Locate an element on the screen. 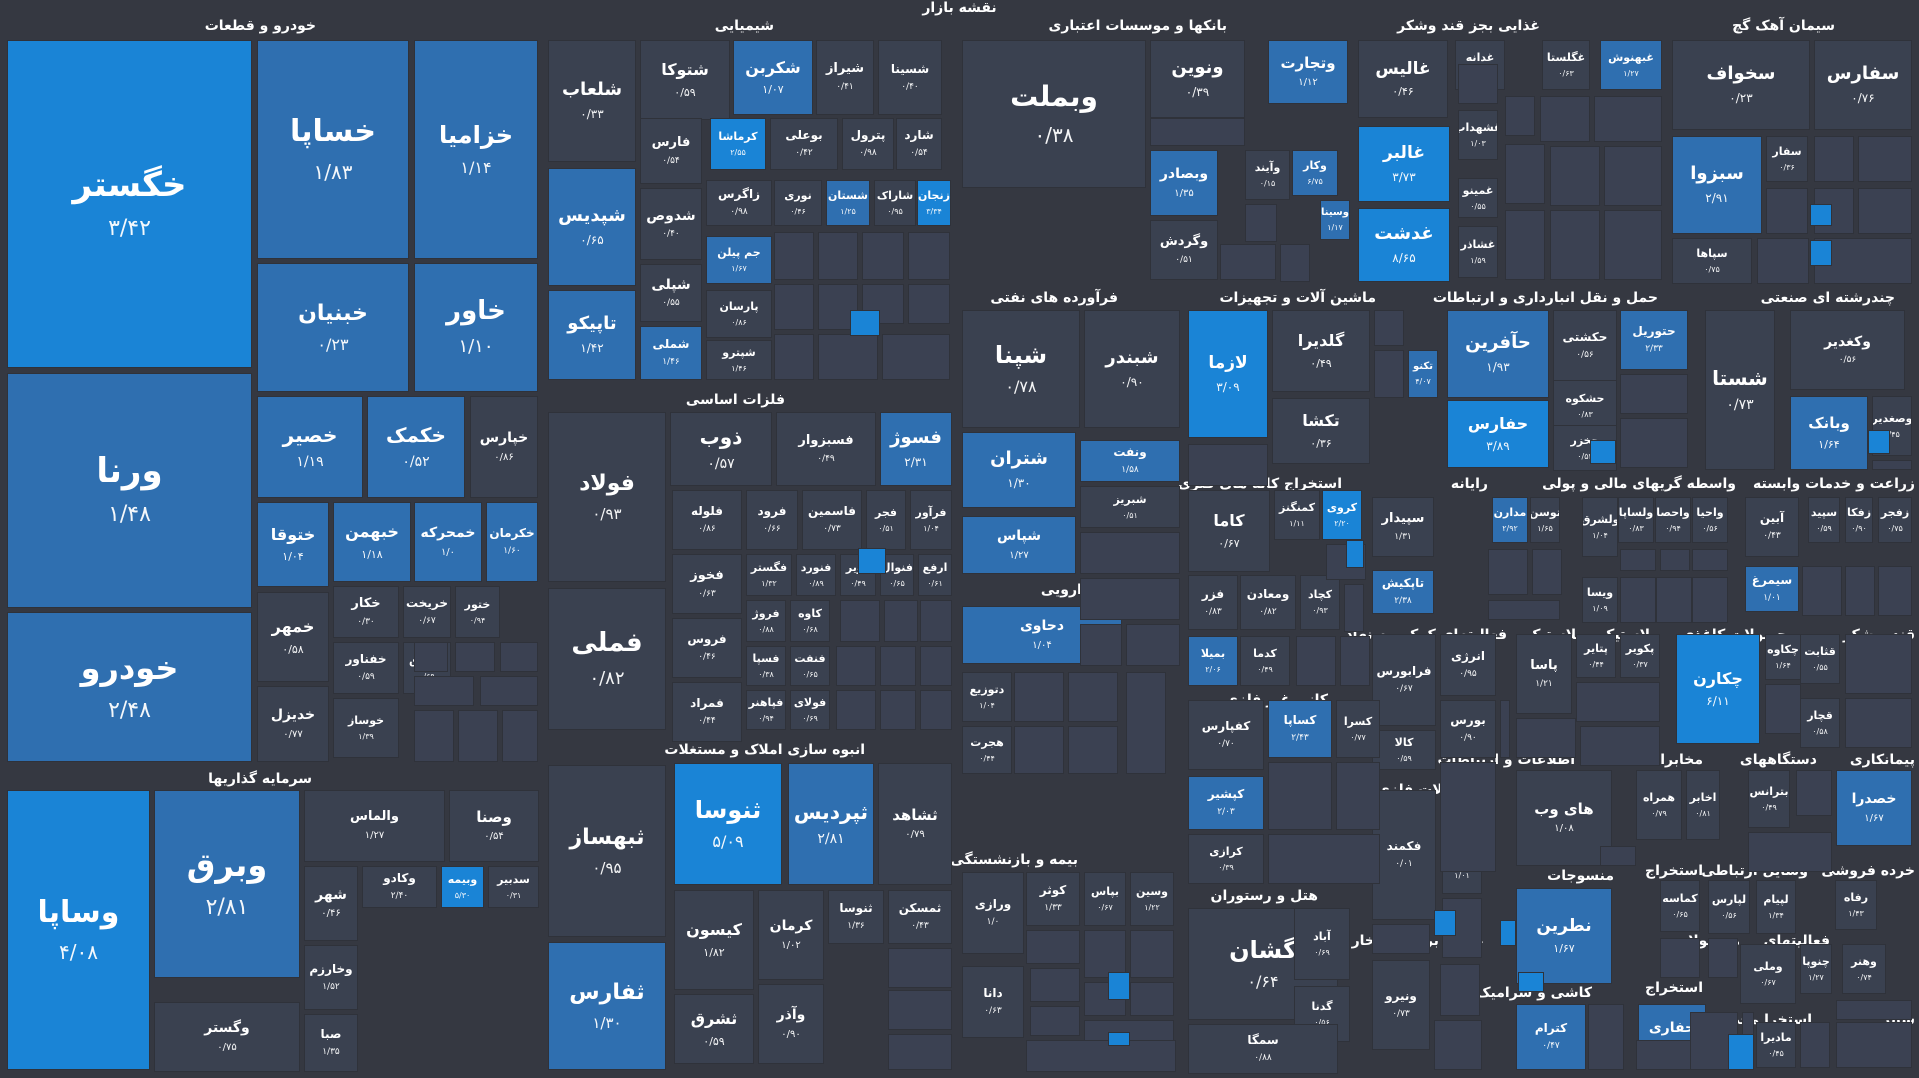 This screenshot has width=1919, height=1078. ticker-tile: تاپیکو ۱/۴۲ is located at coordinates (592, 335).